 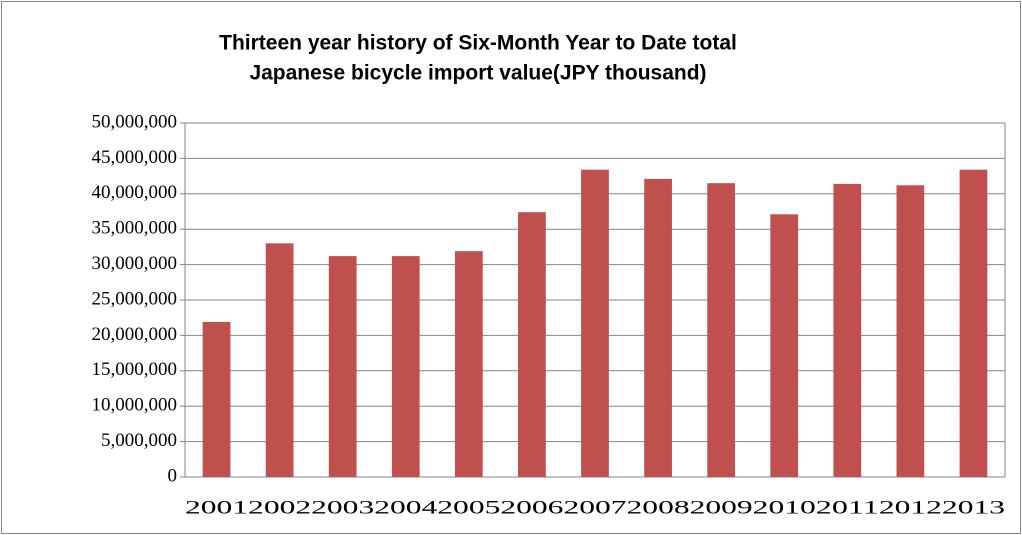 What do you see at coordinates (216, 507) in the screenshot?
I see `x-tick-label: 2001` at bounding box center [216, 507].